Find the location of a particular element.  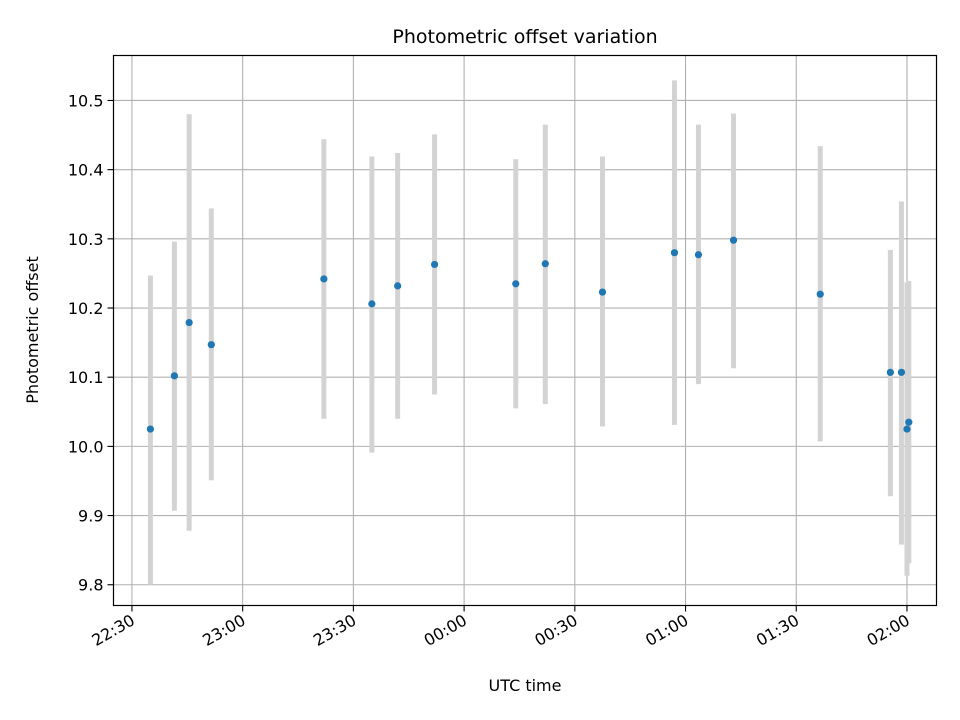

y-axis: 9.8 9.9 10.0 10.1 10.2 10.3 10.4 10.5 is located at coordinates (91, 343).